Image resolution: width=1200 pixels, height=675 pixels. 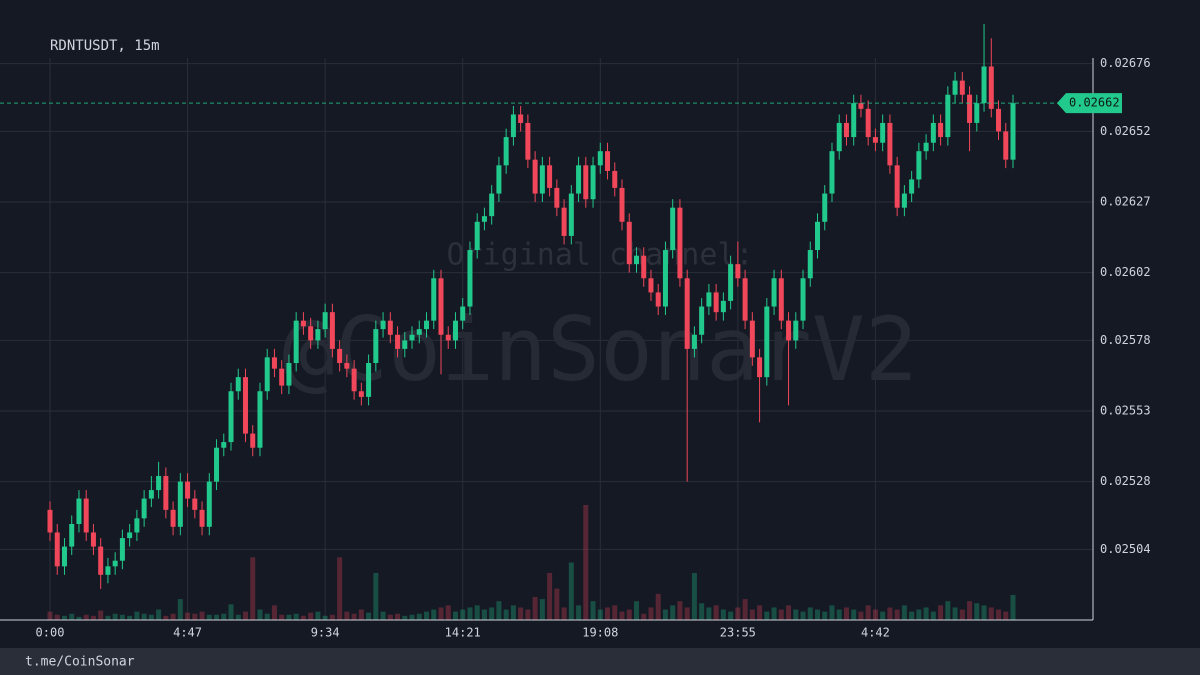 I want to click on y-tick-label: 0.02602, so click(x=1125, y=272).